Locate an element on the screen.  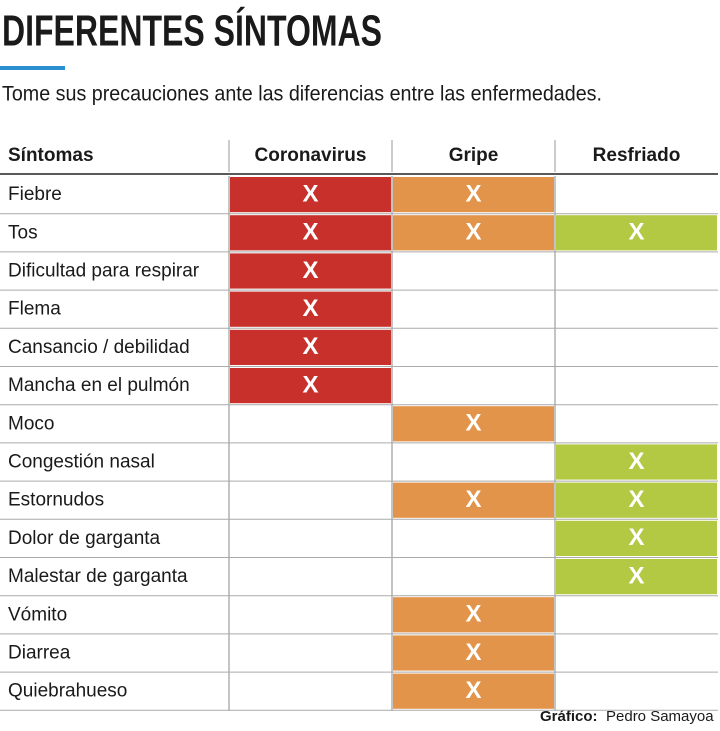
row-label: Tos is located at coordinates (23, 232).